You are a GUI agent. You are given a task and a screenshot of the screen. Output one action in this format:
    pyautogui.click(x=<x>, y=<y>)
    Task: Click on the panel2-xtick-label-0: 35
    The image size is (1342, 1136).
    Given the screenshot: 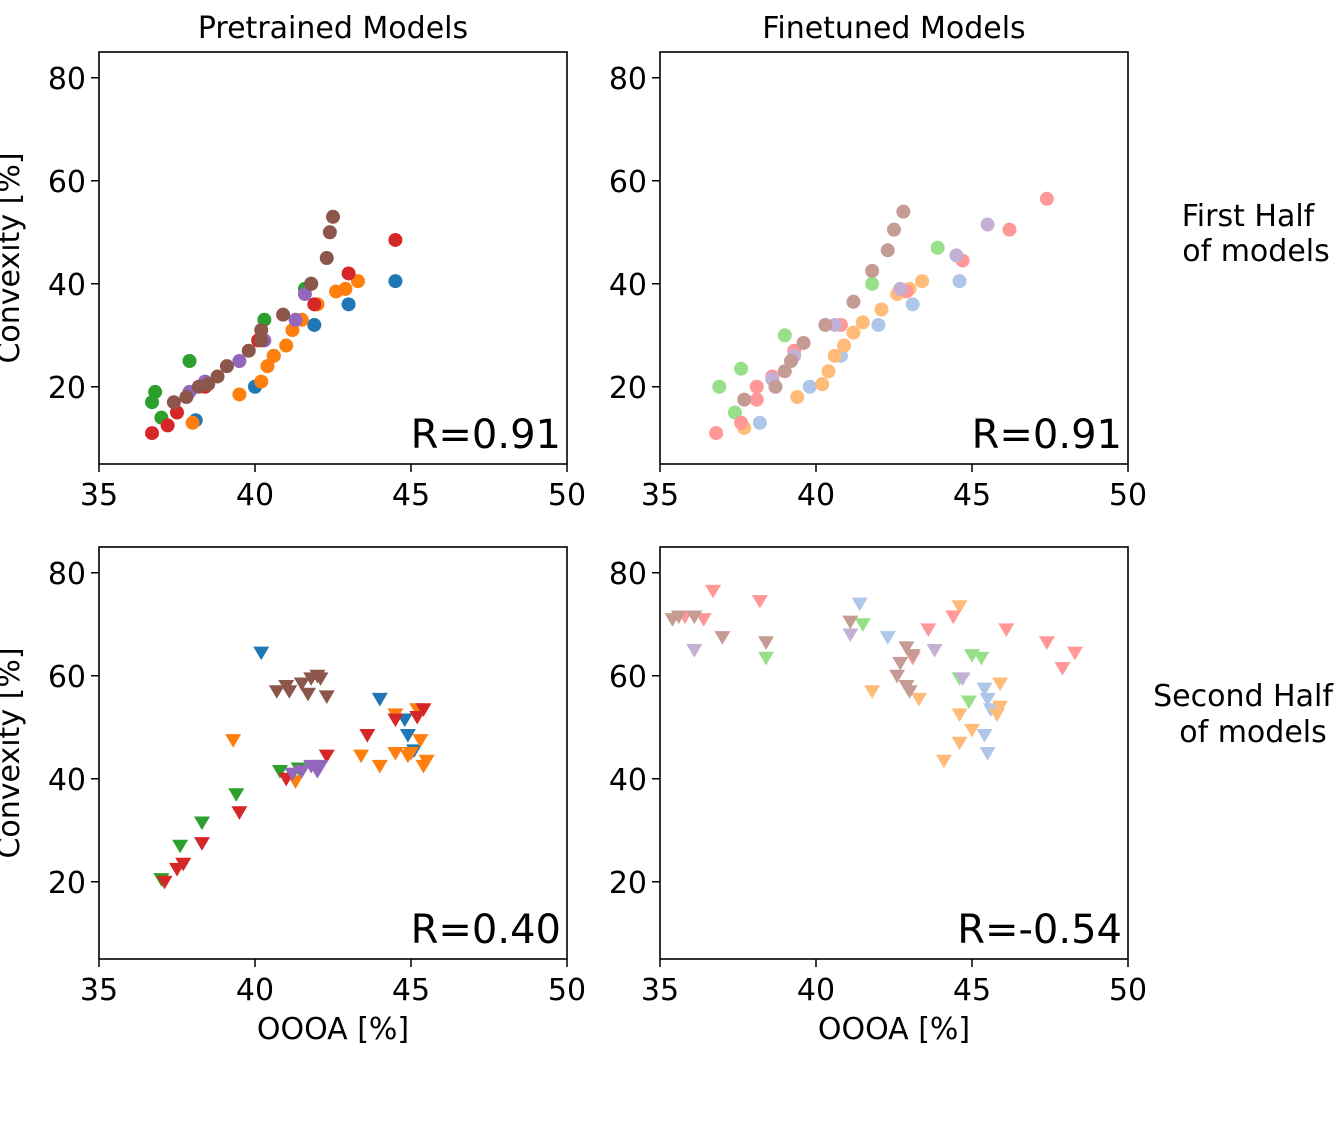 What is the action you would take?
    pyautogui.click(x=99, y=990)
    